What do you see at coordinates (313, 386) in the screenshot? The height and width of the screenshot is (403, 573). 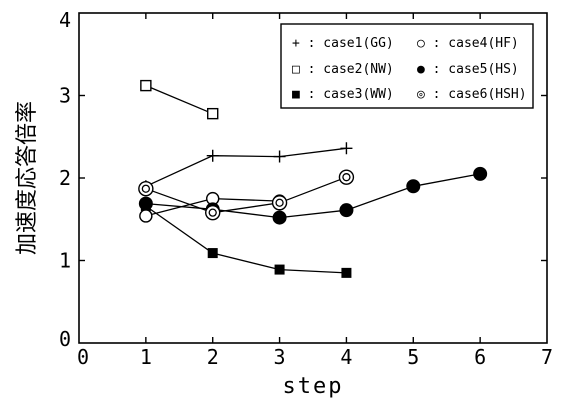 I see `x-axis-label: step` at bounding box center [313, 386].